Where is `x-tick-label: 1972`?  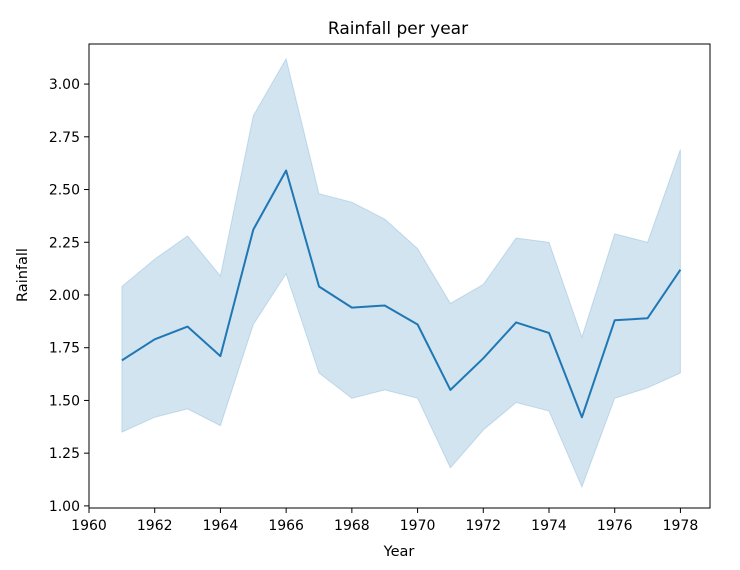
x-tick-label: 1972 is located at coordinates (483, 526).